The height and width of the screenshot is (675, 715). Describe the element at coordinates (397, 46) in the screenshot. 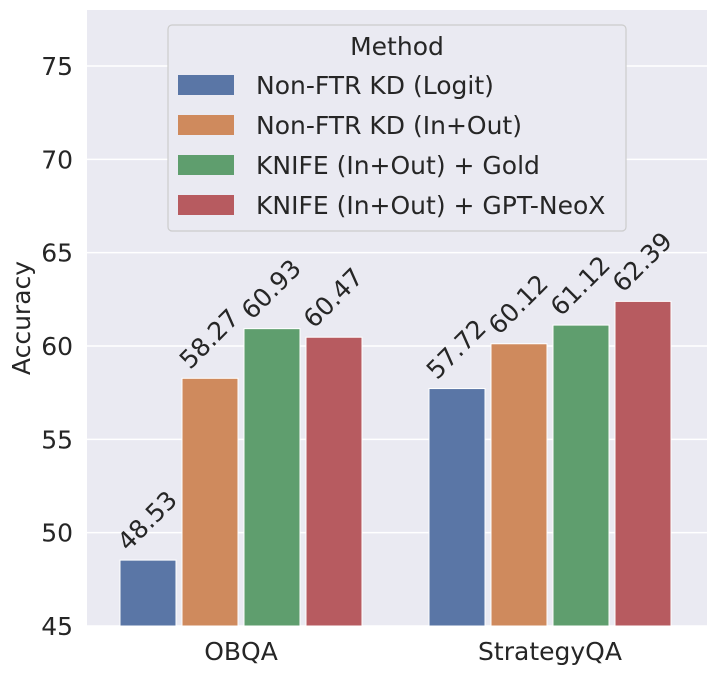

I see `legend-title: Method` at that location.